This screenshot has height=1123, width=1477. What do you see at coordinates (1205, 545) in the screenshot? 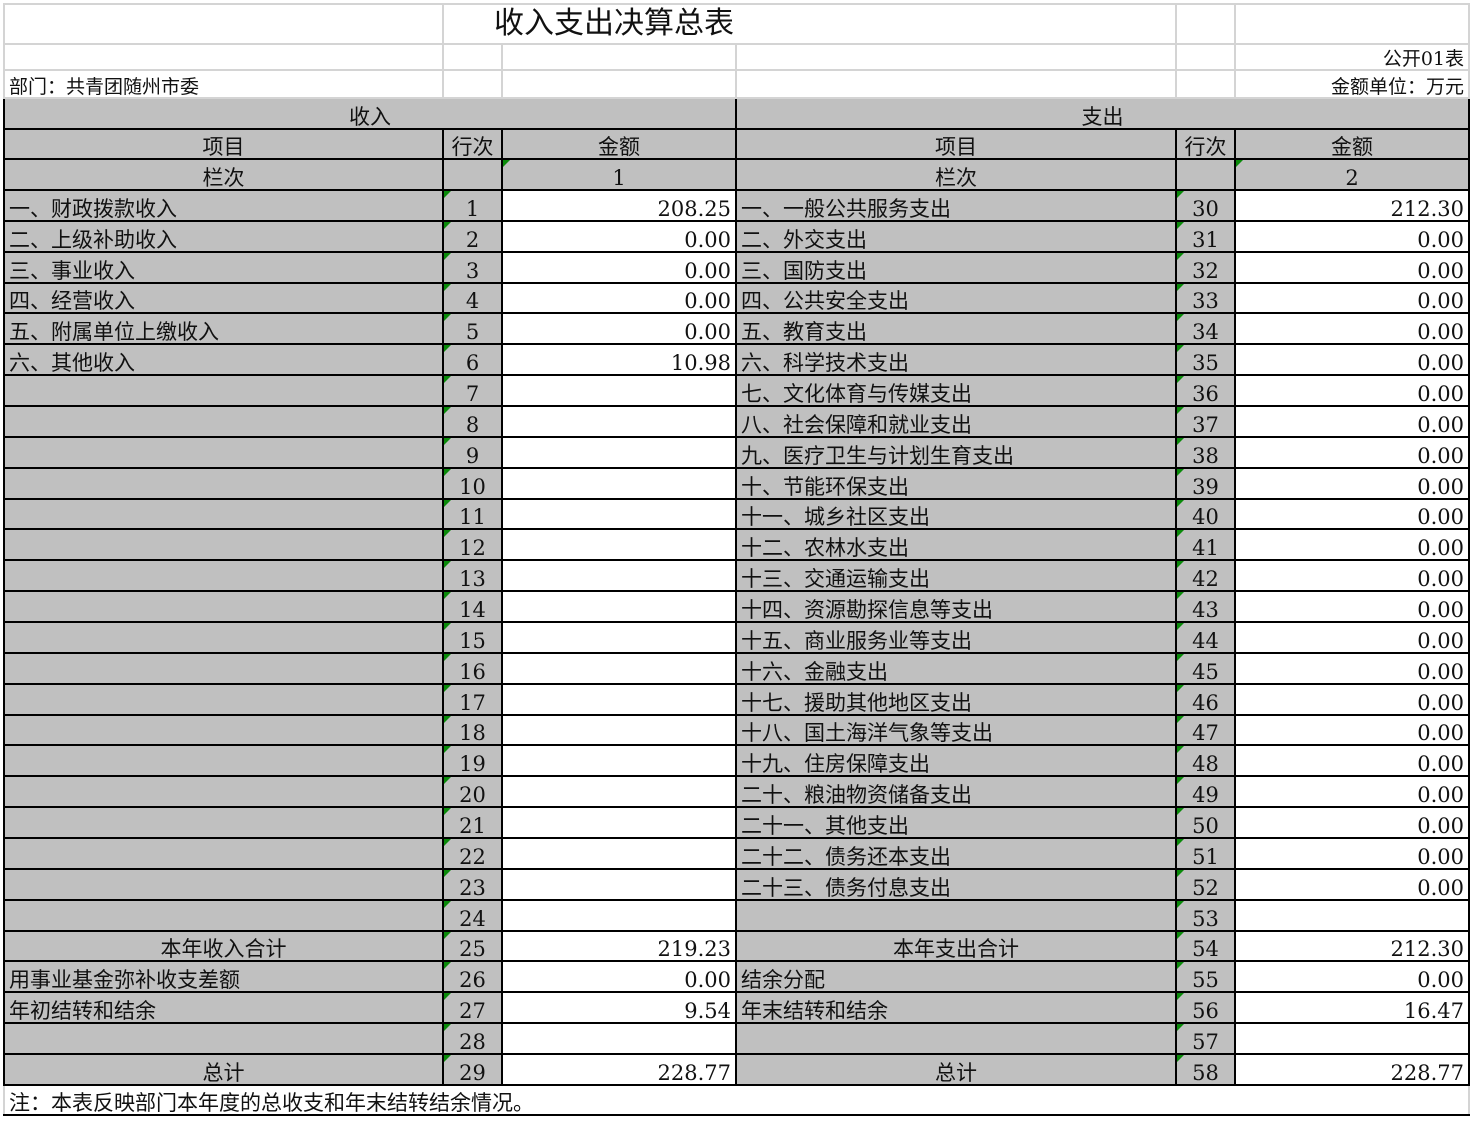
I see `expense-line: 41` at bounding box center [1205, 545].